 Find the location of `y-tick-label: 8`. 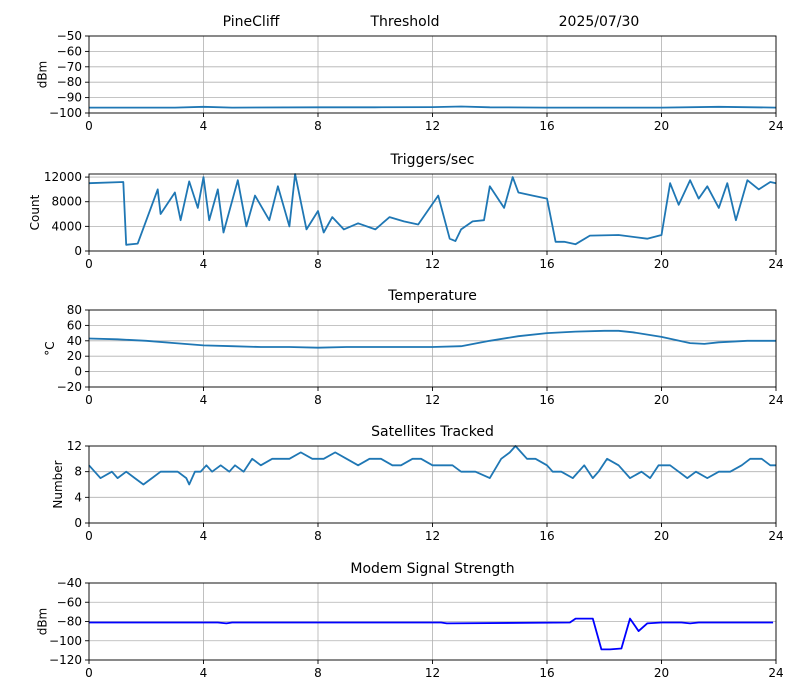

y-tick-label: 8 is located at coordinates (78, 472).